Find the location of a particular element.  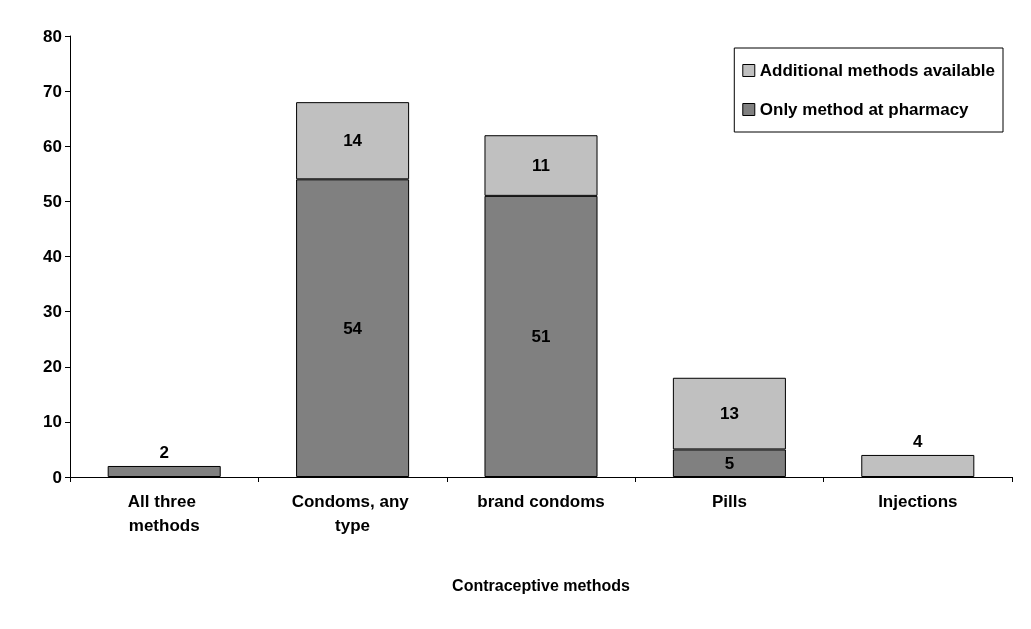

y-tick-label: 10 is located at coordinates (52, 422).